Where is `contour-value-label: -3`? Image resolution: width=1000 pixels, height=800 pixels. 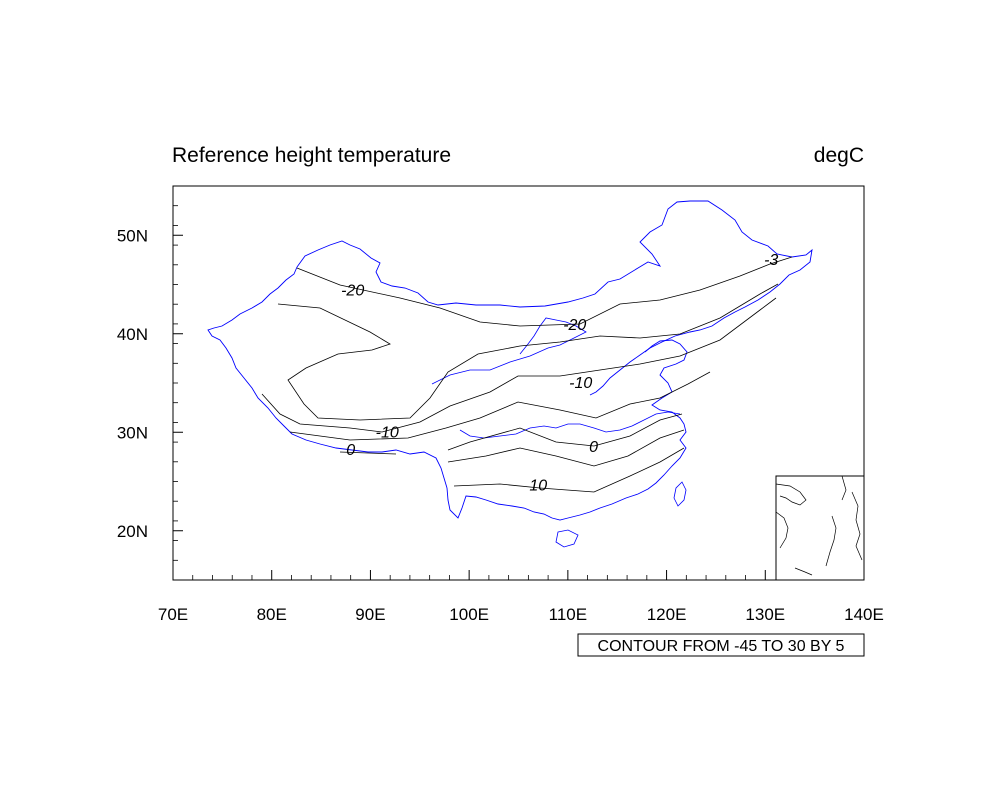 contour-value-label: -3 is located at coordinates (771, 260).